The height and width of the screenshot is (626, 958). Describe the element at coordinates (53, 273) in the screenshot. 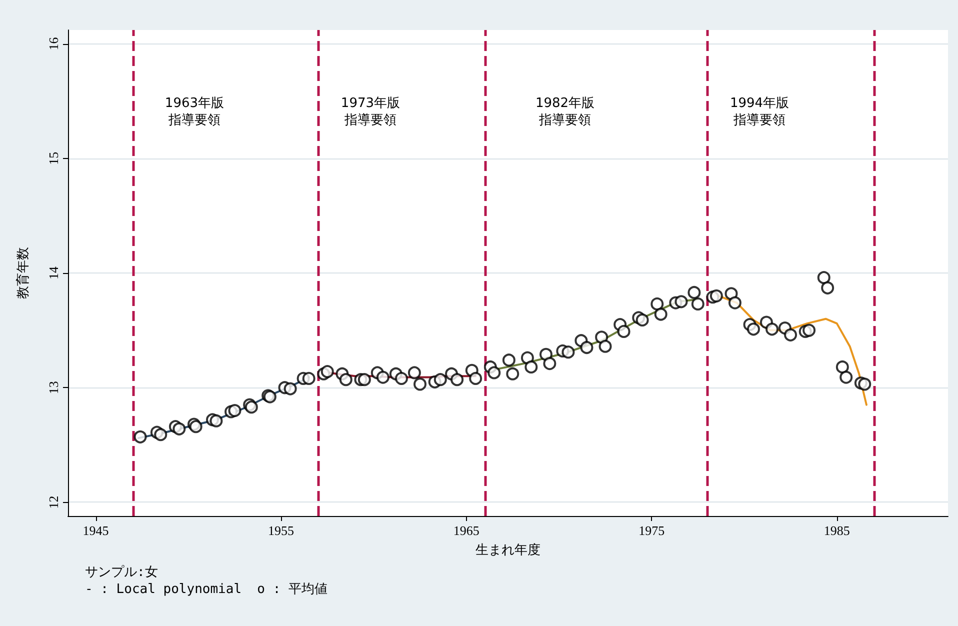

I see `y-tick-label: 14` at that location.